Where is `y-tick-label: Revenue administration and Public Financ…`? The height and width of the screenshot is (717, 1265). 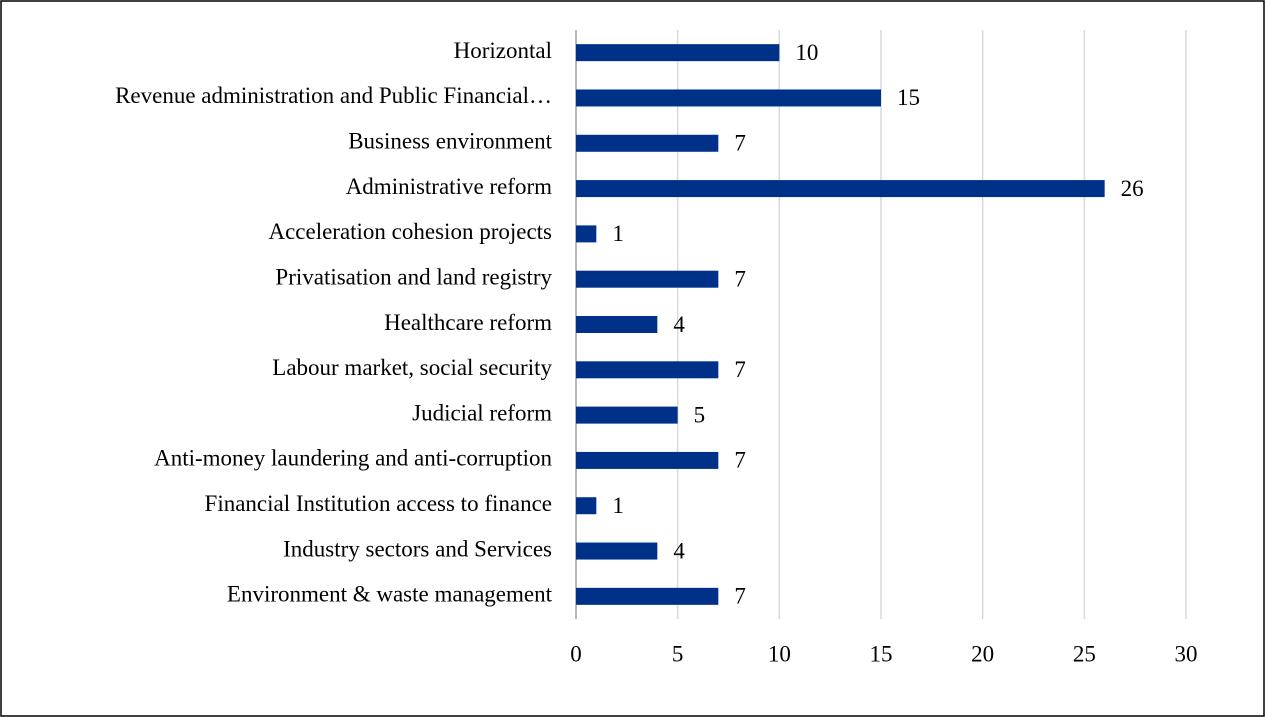
y-tick-label: Revenue administration and Public Financ… is located at coordinates (333, 95).